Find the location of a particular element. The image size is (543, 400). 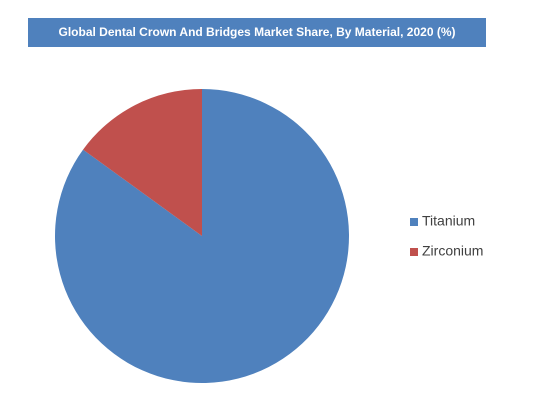

pie-slice is located at coordinates (142, 162).